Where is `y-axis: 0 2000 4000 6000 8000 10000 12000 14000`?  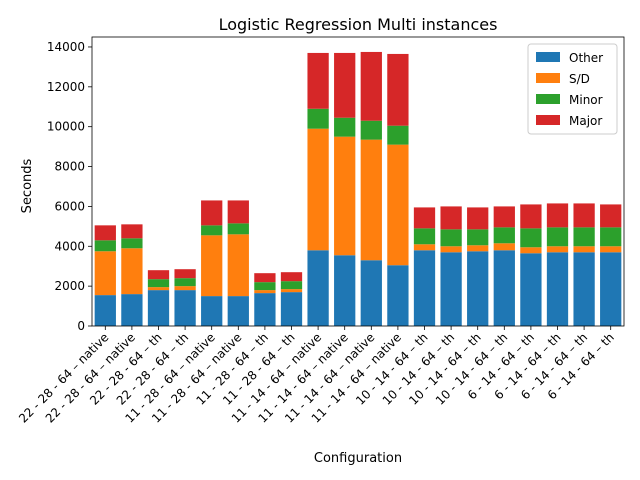 y-axis: 0 2000 4000 6000 8000 10000 12000 14000 is located at coordinates (69, 186).